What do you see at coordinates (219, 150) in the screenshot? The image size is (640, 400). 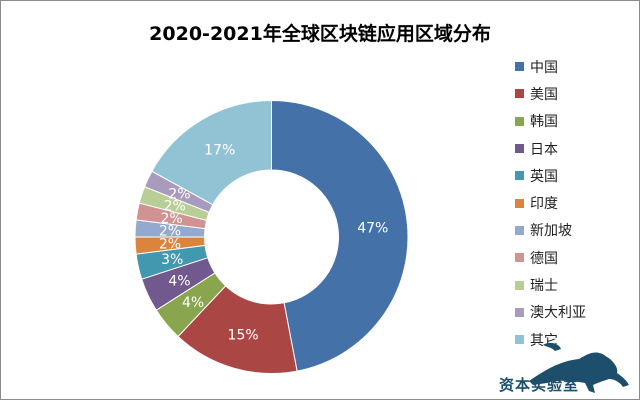 I see `data-label-10: 17%` at bounding box center [219, 150].